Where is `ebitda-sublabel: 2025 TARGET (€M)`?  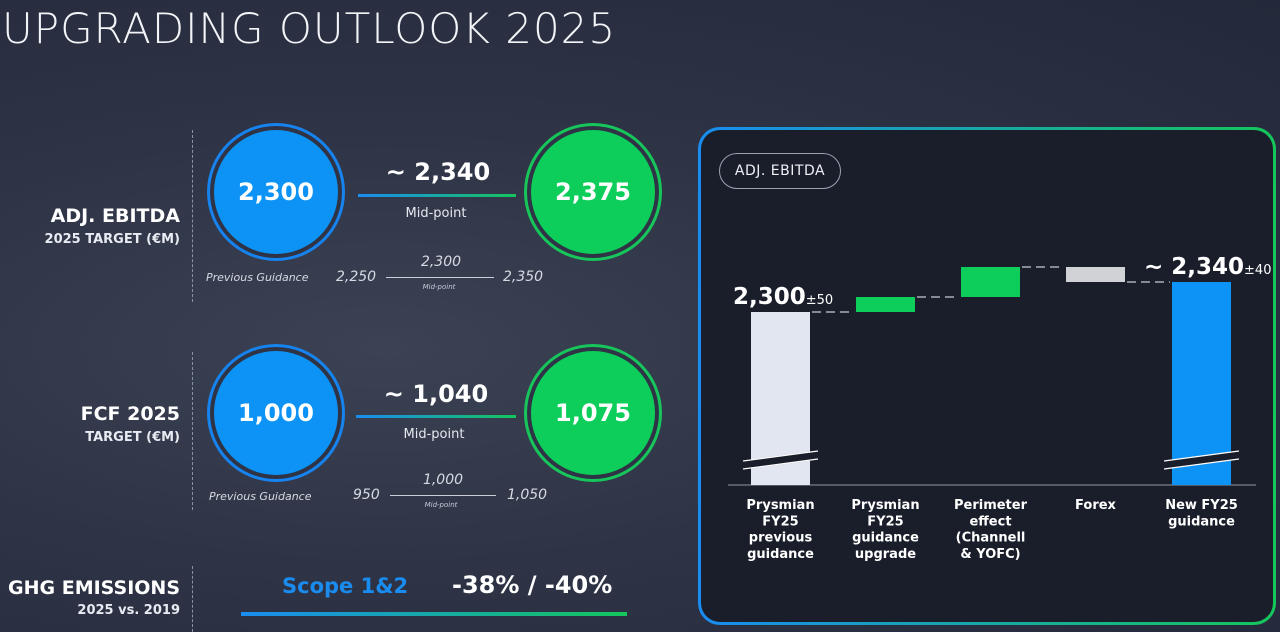 ebitda-sublabel: 2025 TARGET (€M) is located at coordinates (112, 239).